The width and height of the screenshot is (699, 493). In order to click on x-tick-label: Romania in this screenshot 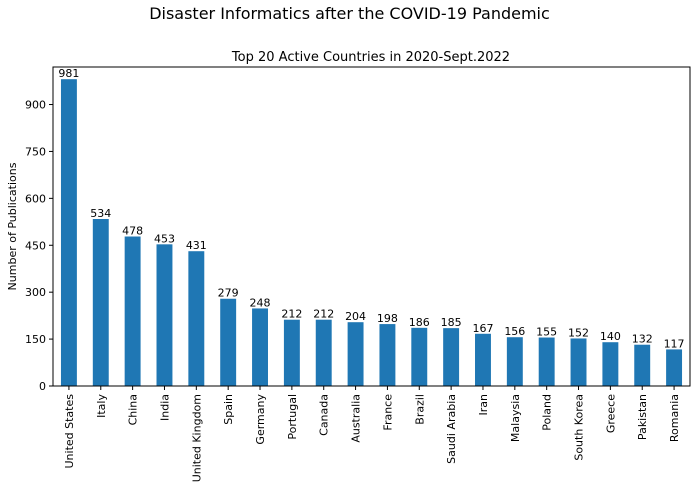, I will do `click(674, 418)`.